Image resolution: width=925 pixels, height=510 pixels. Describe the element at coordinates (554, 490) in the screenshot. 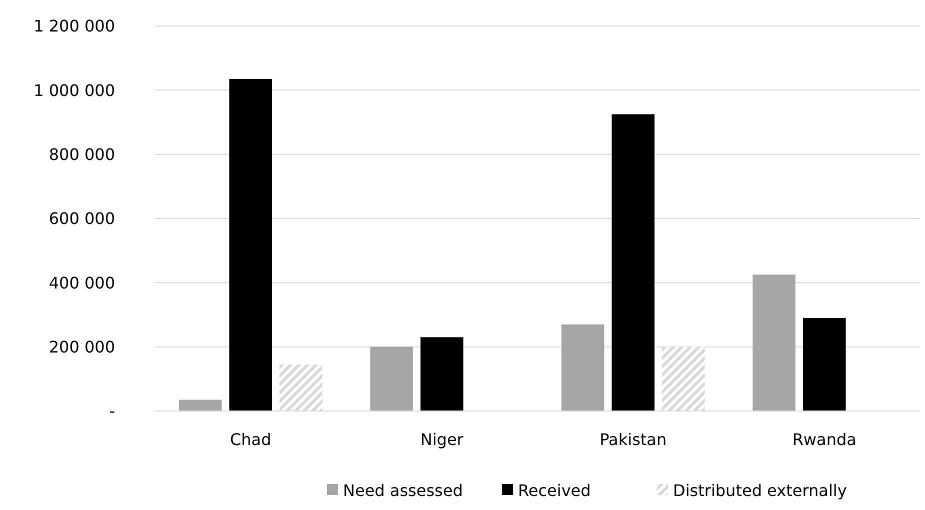

I see `legend-label: Received` at that location.